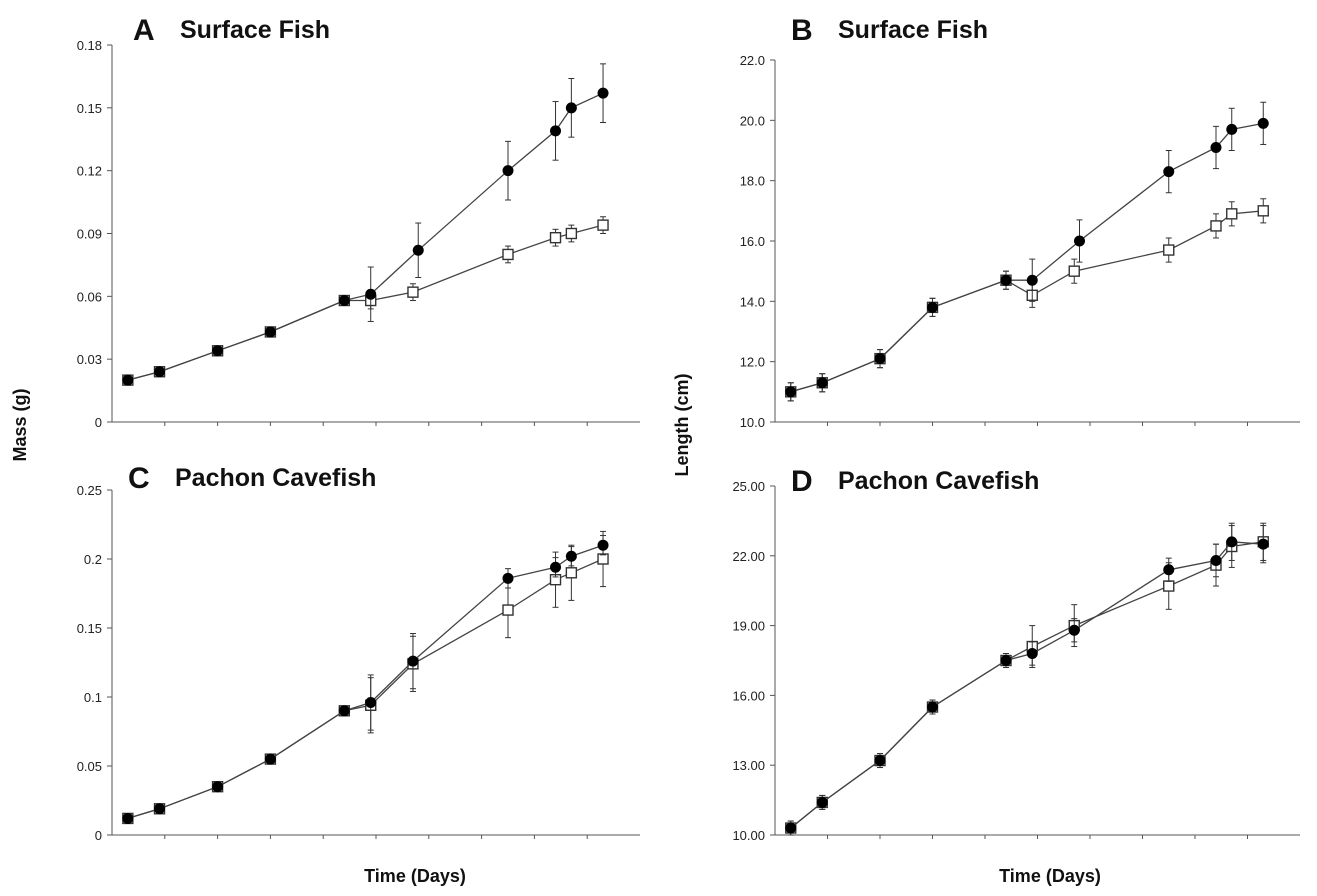 The width and height of the screenshot is (1317, 896). What do you see at coordinates (144, 30) in the screenshot?
I see `panel-letter: A` at bounding box center [144, 30].